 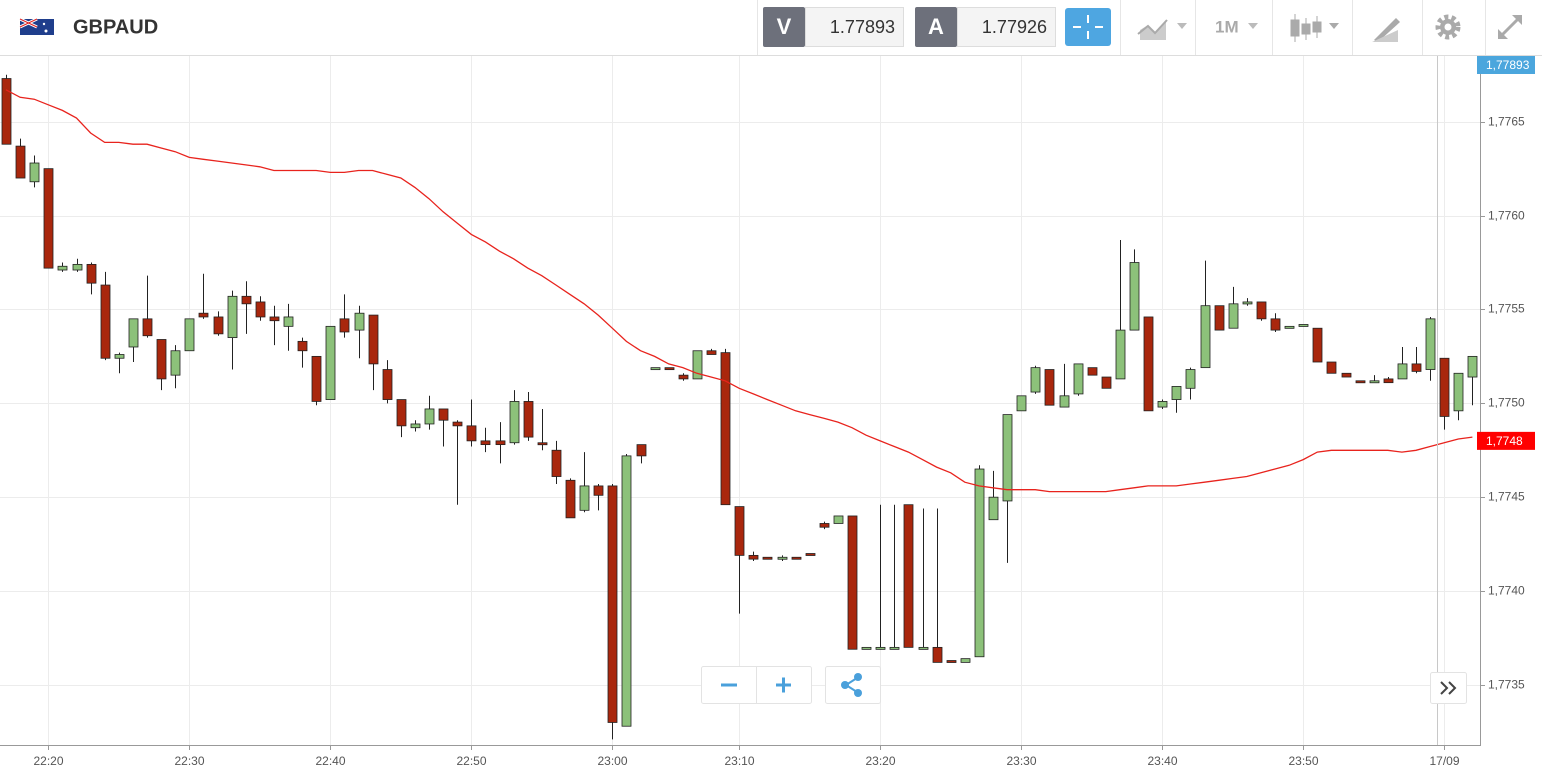 What do you see at coordinates (330, 761) in the screenshot?
I see `x-tick-label: 22:40` at bounding box center [330, 761].